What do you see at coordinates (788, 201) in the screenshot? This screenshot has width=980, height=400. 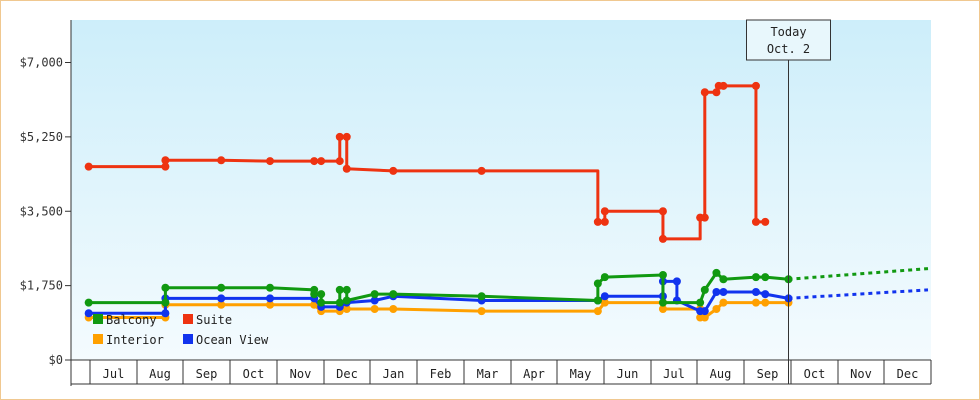 I see `today-marker: Today Oct. 2` at bounding box center [788, 201].